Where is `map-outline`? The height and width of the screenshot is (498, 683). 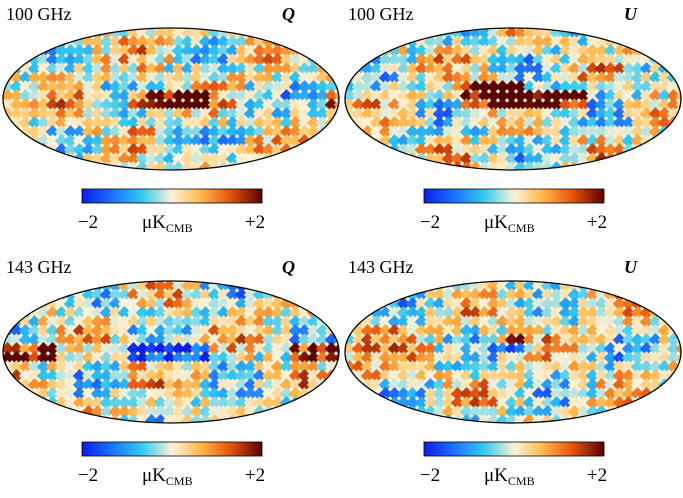 map-outline is located at coordinates (171, 352).